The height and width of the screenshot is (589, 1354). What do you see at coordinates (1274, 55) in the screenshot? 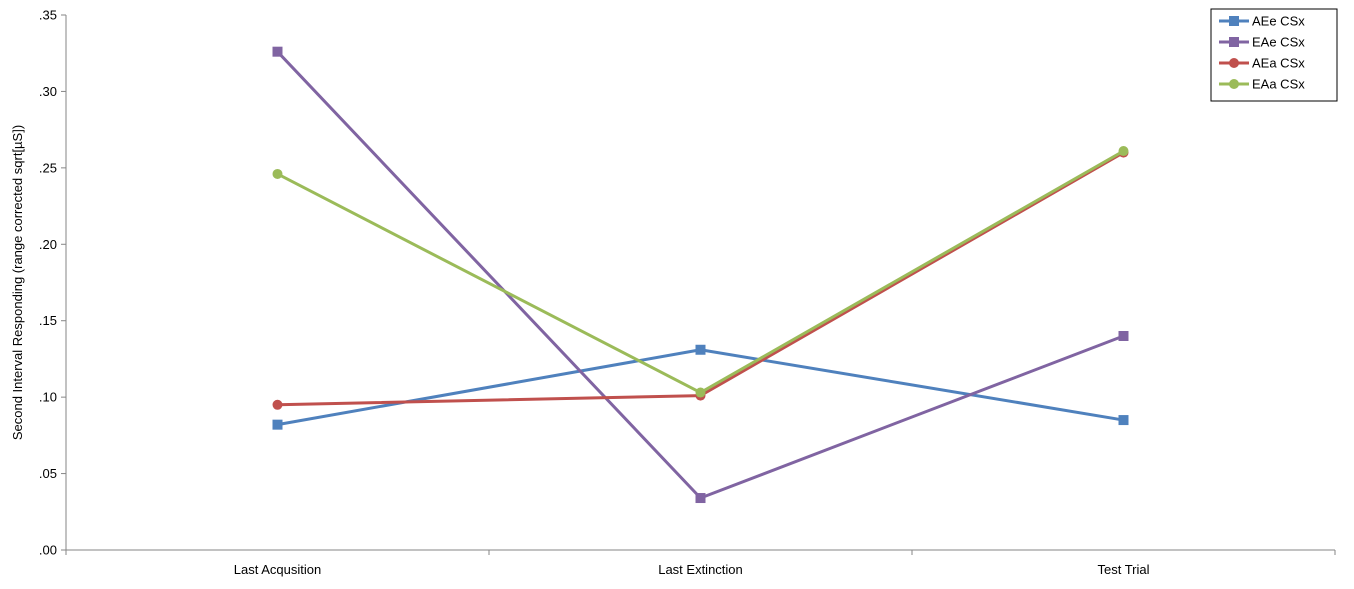
I see `legend: AEe CSx EAe CSx AEa CSx EAa CSx` at bounding box center [1274, 55].